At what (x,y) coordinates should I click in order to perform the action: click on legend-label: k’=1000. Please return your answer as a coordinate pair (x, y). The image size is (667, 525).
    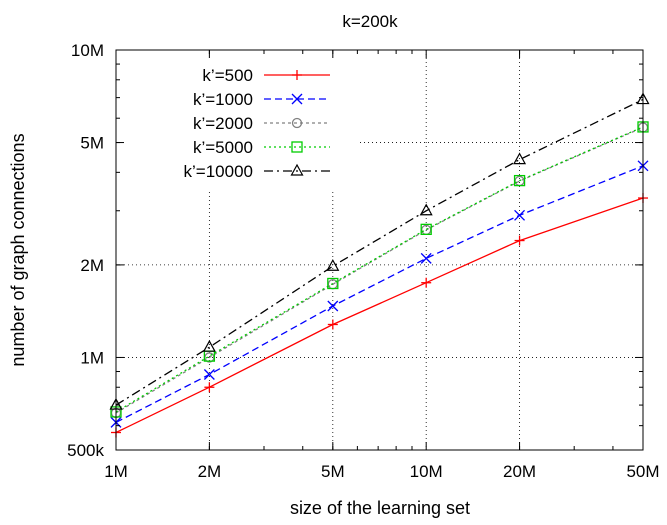
    Looking at the image, I should click on (223, 99).